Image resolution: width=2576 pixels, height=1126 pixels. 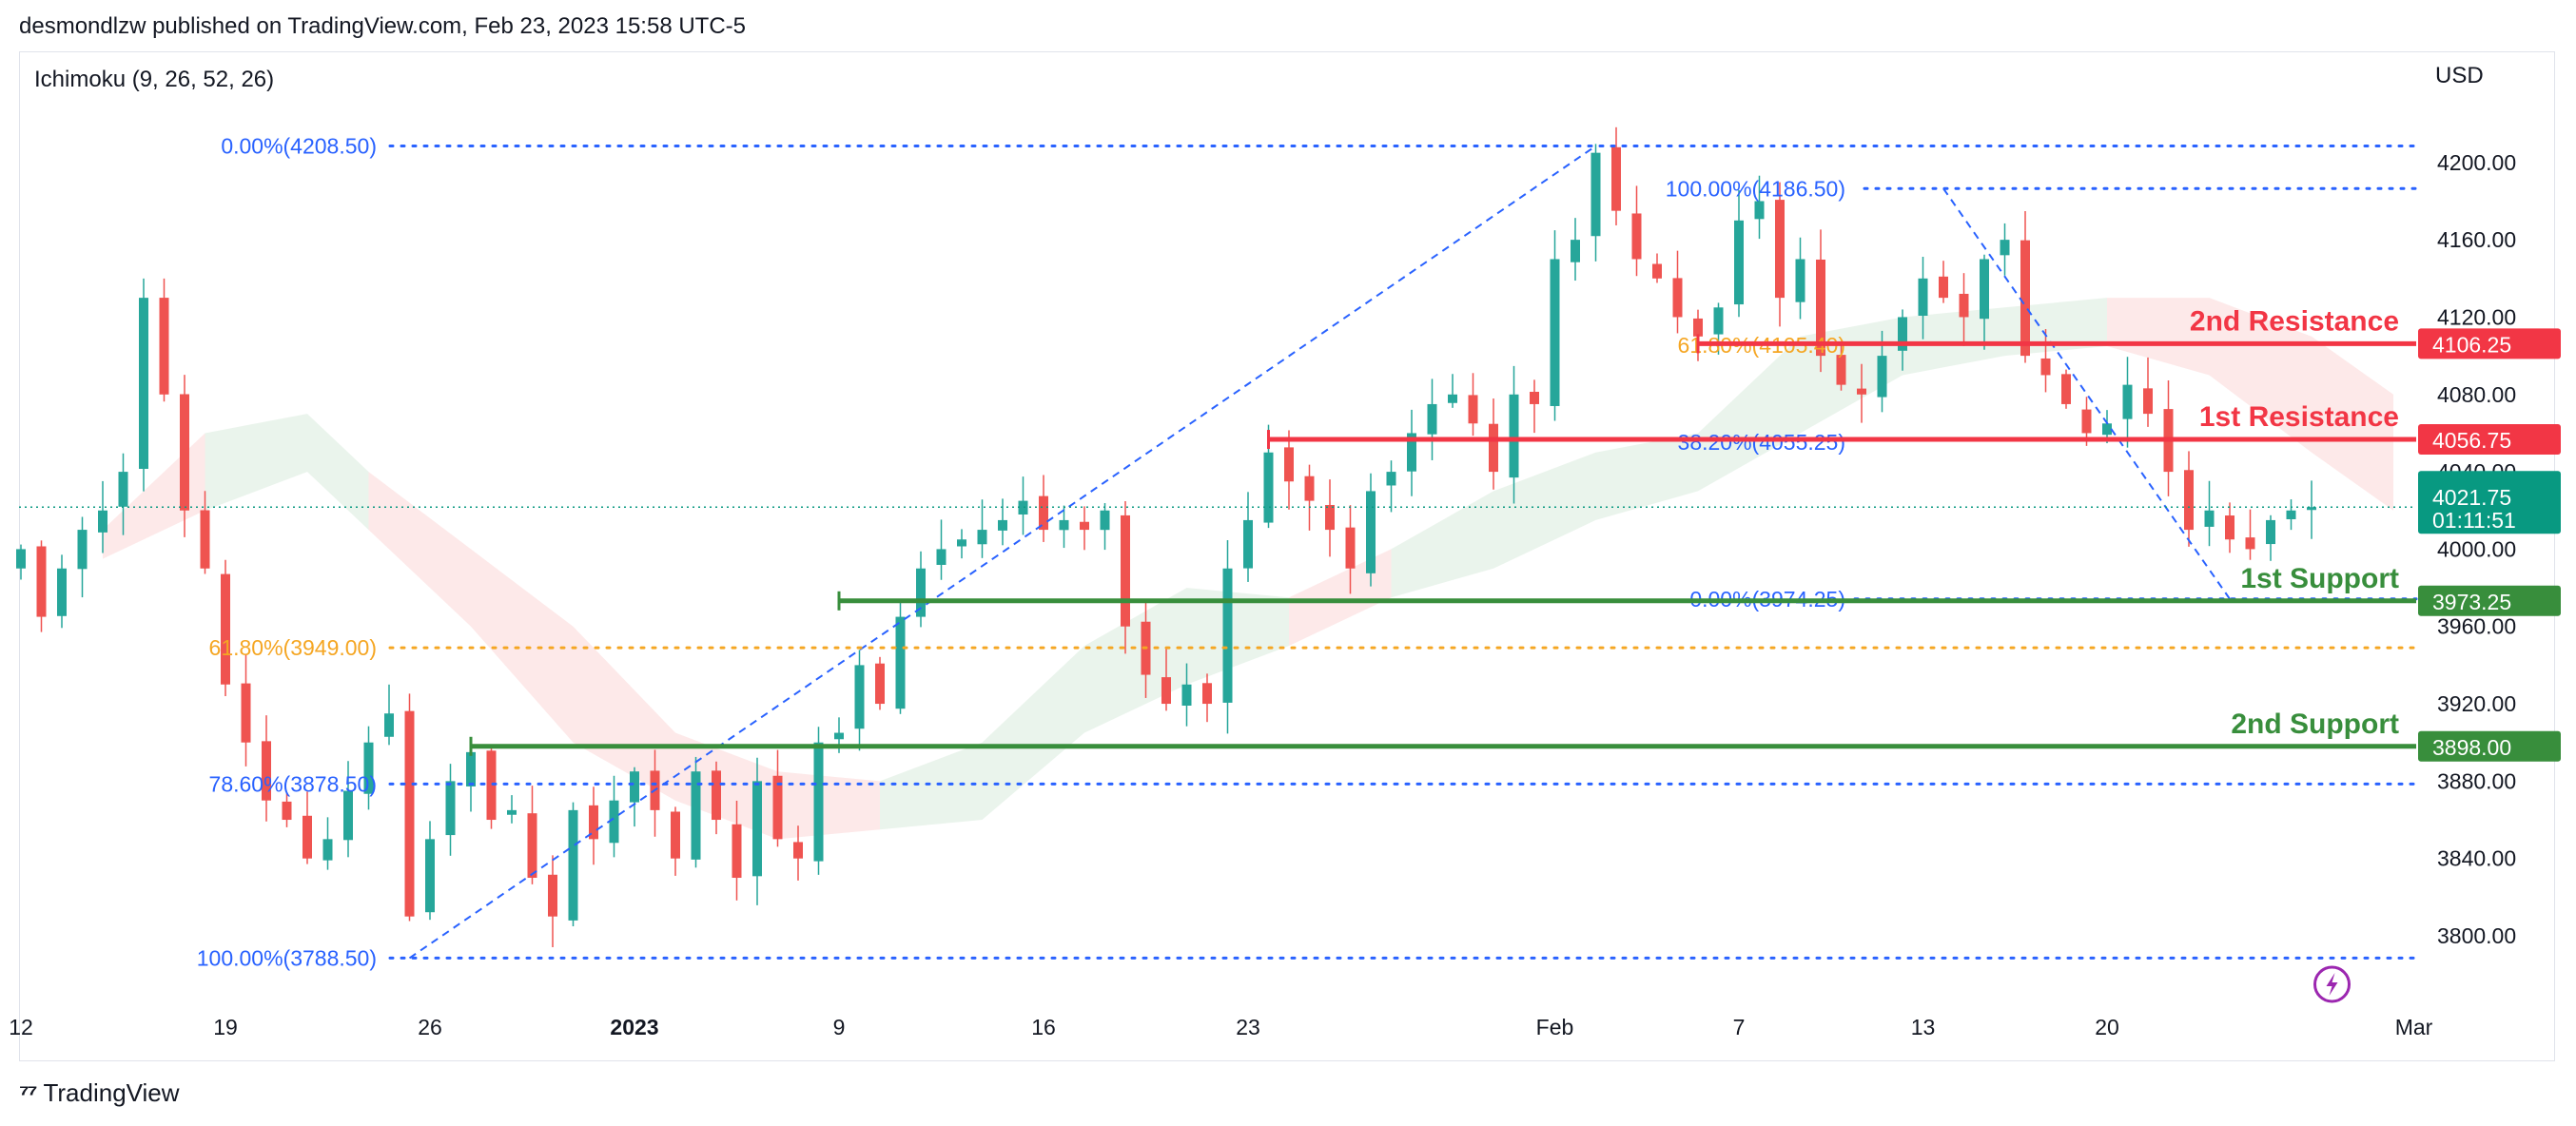 What do you see at coordinates (1740, 1027) in the screenshot?
I see `x-axis-tick-label: 7` at bounding box center [1740, 1027].